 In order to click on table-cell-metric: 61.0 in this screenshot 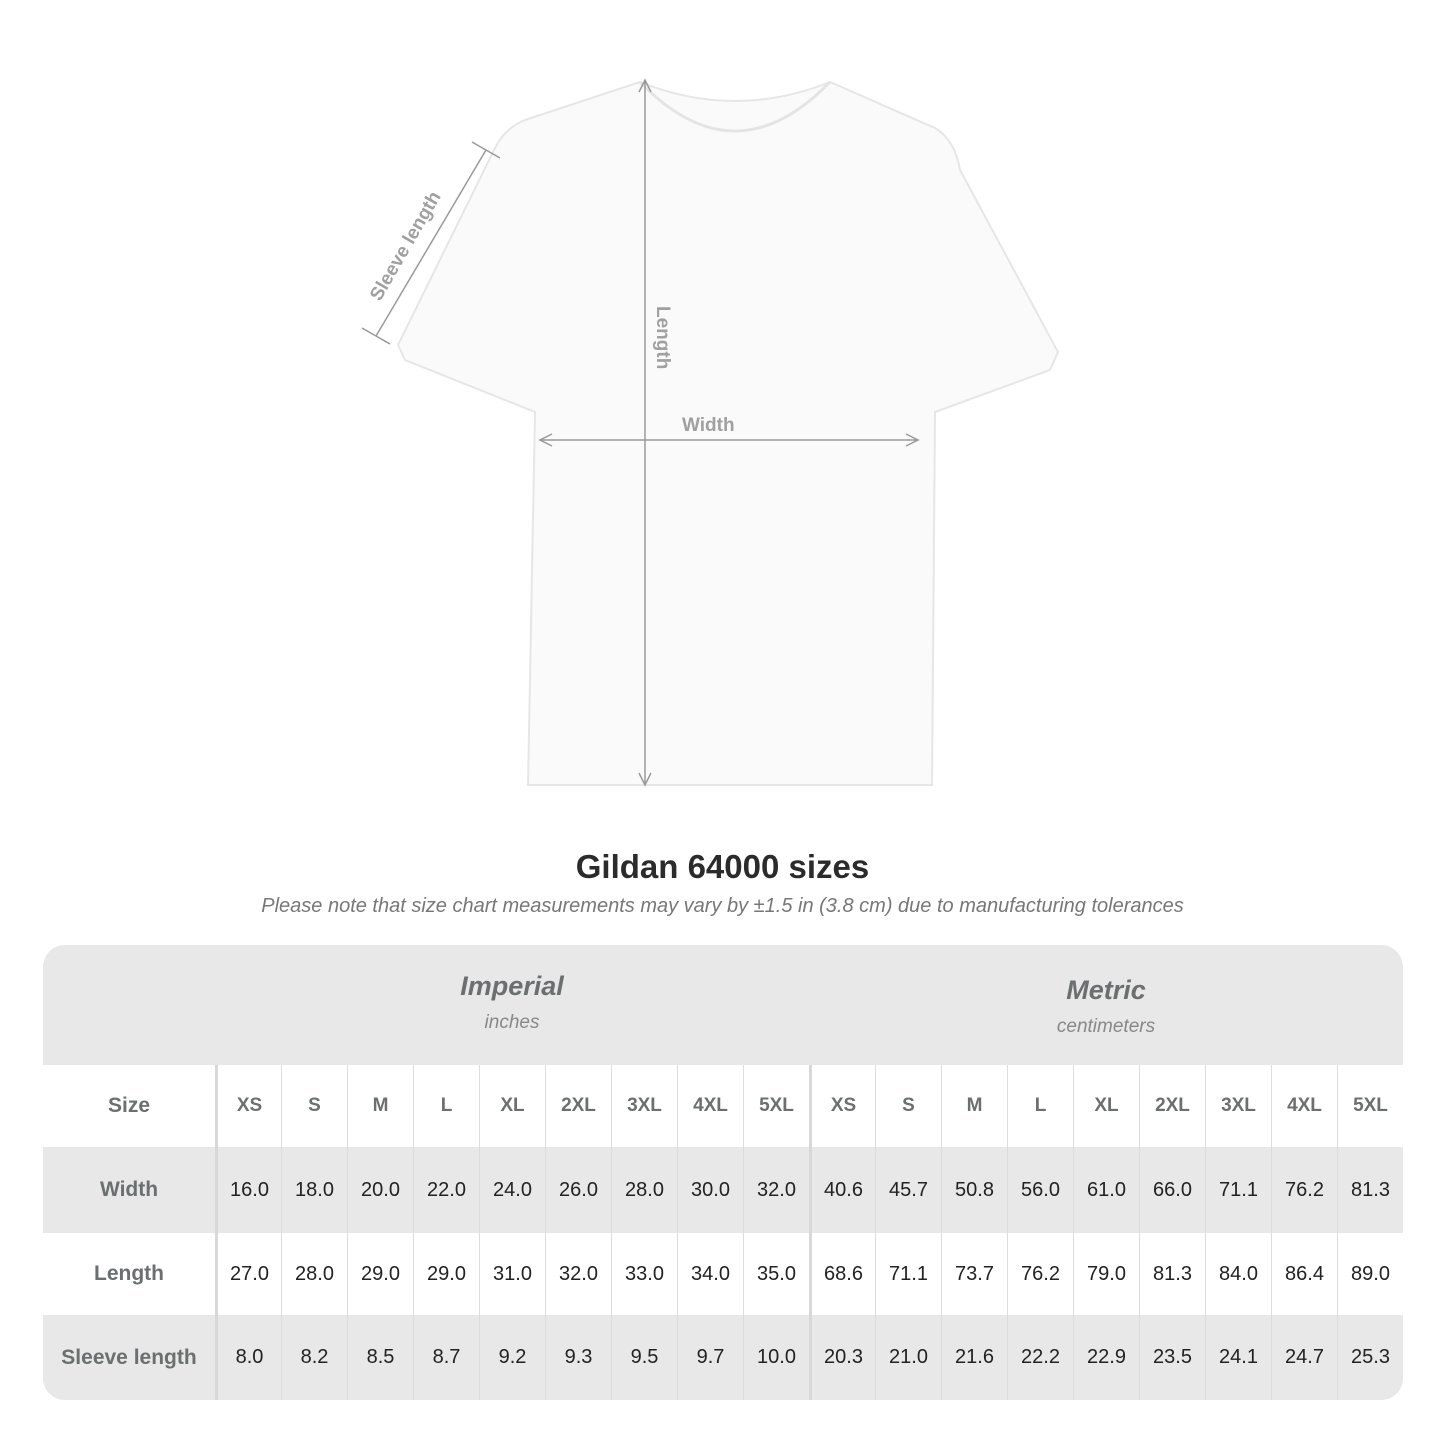, I will do `click(1106, 1190)`.